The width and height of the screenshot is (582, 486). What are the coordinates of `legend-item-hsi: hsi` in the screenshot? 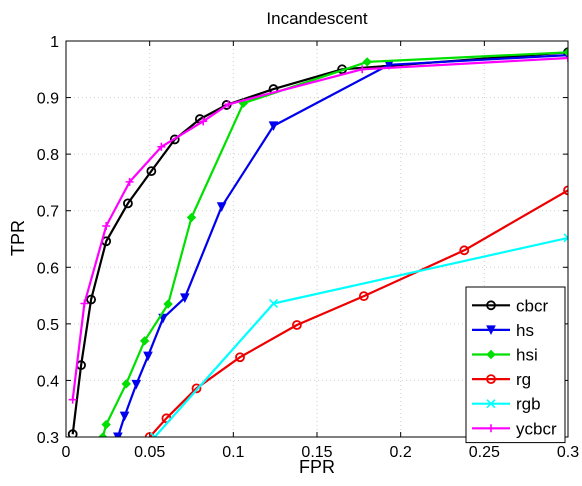 It's located at (505, 355).